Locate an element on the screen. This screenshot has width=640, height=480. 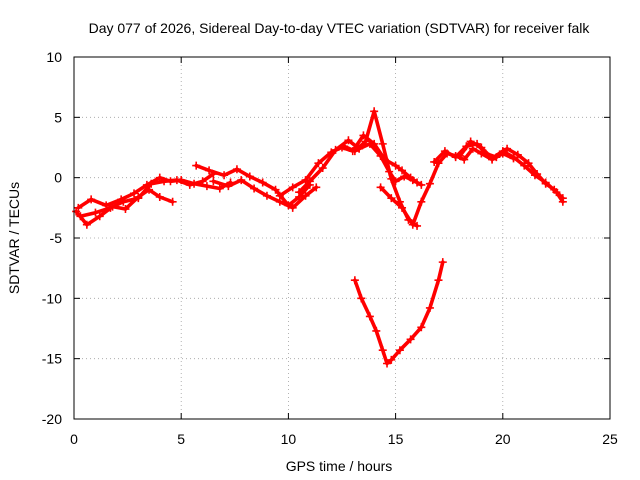
y-tick-label: -10 is located at coordinates (52, 298).